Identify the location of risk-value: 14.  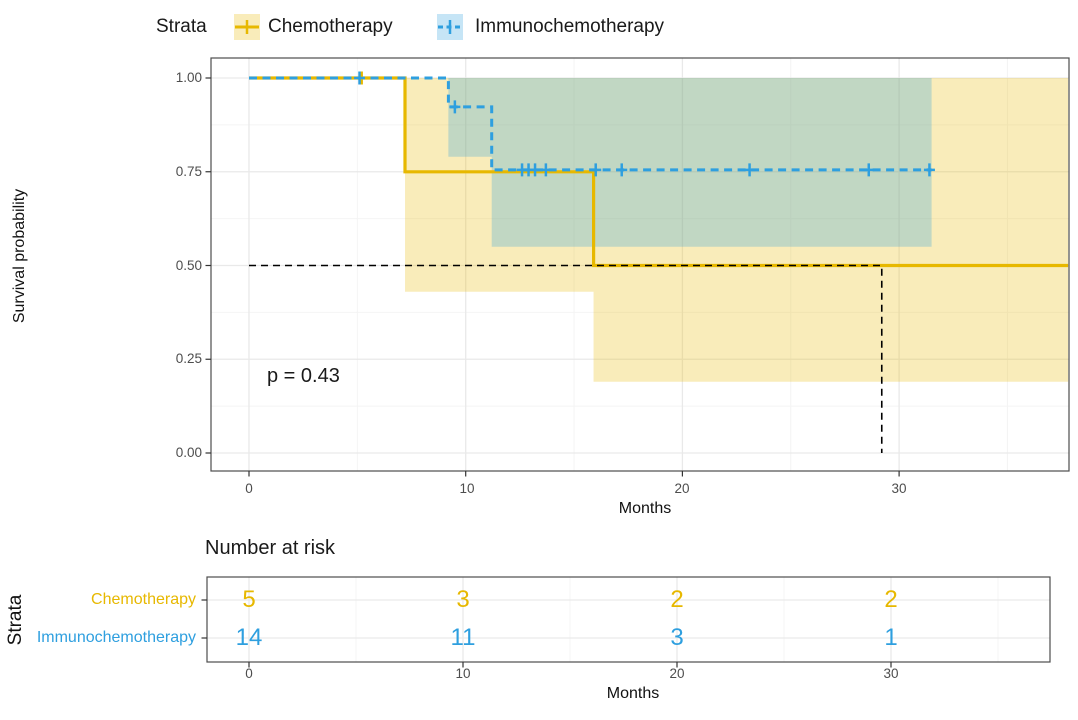
(249, 637).